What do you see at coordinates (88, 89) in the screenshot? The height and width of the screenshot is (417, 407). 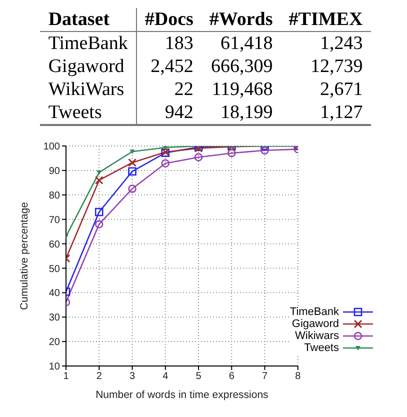 I see `text: WikiWars` at bounding box center [88, 89].